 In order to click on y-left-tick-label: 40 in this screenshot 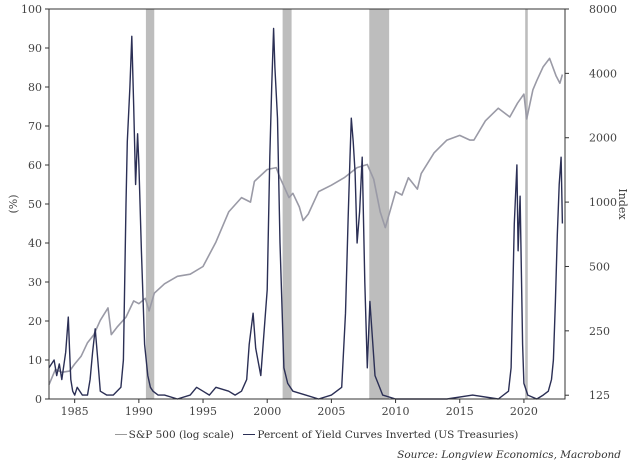, I will do `click(35, 243)`.